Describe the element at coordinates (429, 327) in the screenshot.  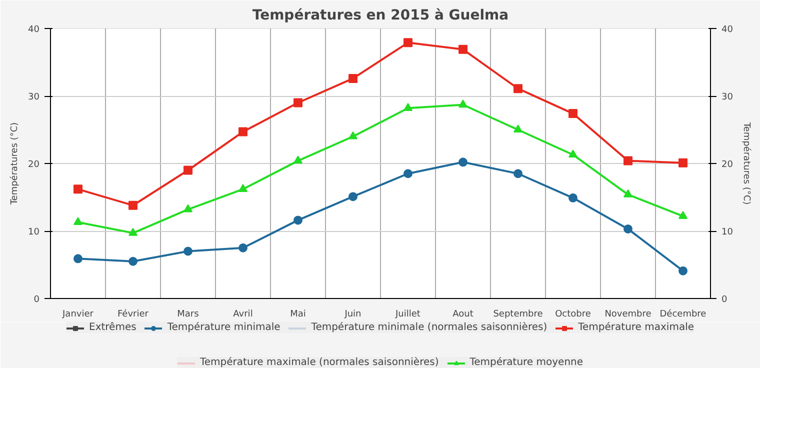
I see `legend-label: Température minimale (normales saisonnières)` at that location.